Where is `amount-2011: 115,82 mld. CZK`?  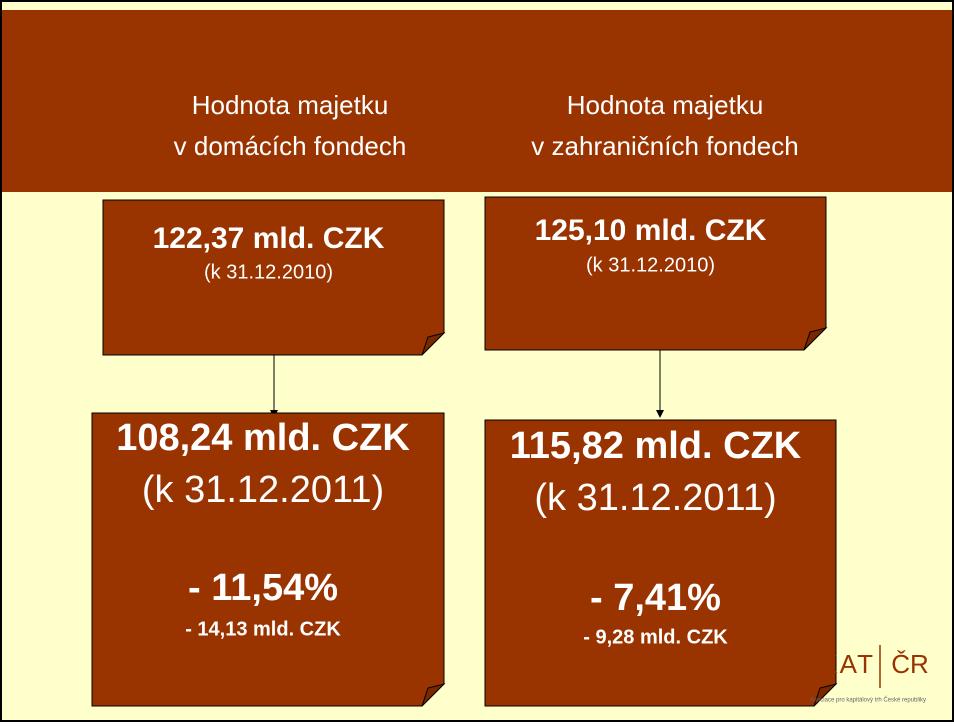 amount-2011: 115,82 mld. CZK is located at coordinates (656, 446).